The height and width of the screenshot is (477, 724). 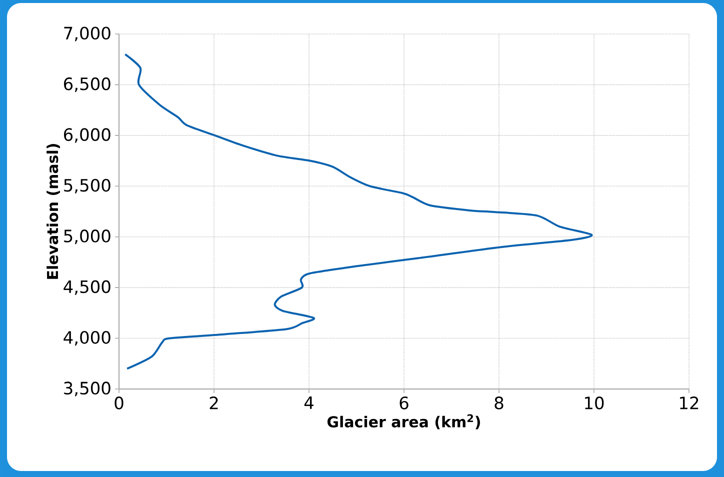 What do you see at coordinates (404, 403) in the screenshot?
I see `x-tick-label: 6` at bounding box center [404, 403].